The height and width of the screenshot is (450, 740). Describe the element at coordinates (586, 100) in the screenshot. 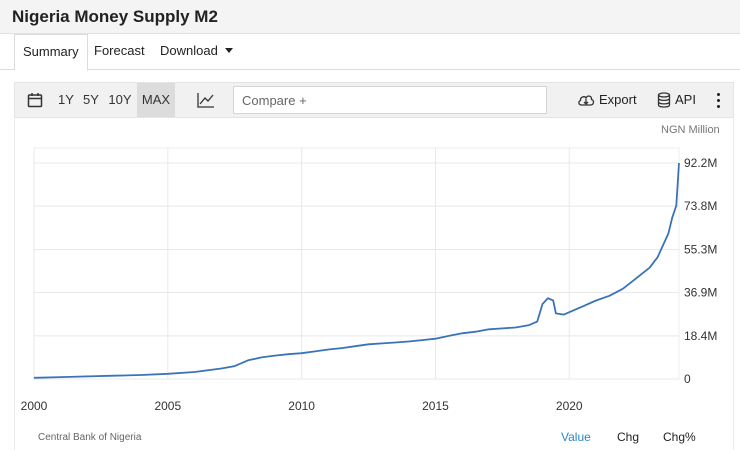

I see `cloud-download-icon` at that location.